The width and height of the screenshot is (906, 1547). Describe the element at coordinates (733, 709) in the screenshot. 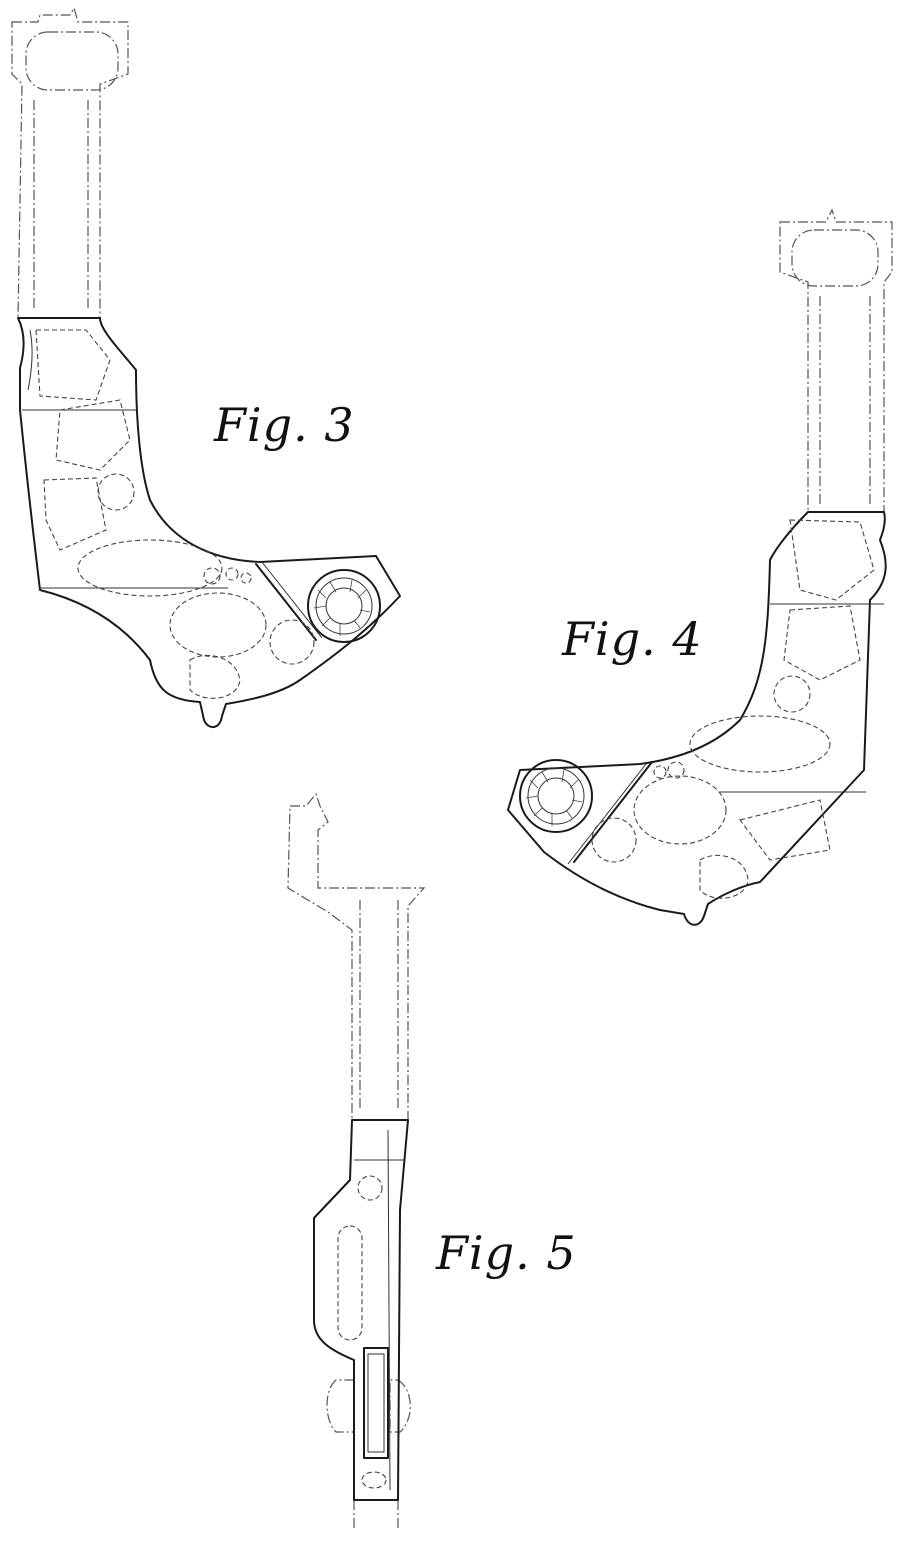

I see `fig4-pockets` at that location.